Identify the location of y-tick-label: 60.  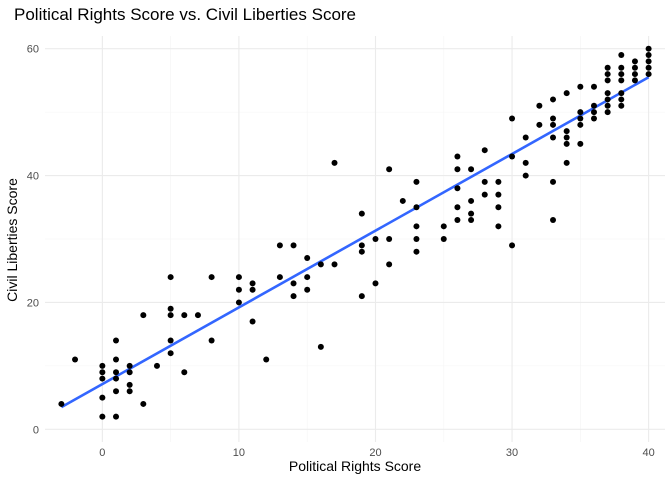
(33, 50).